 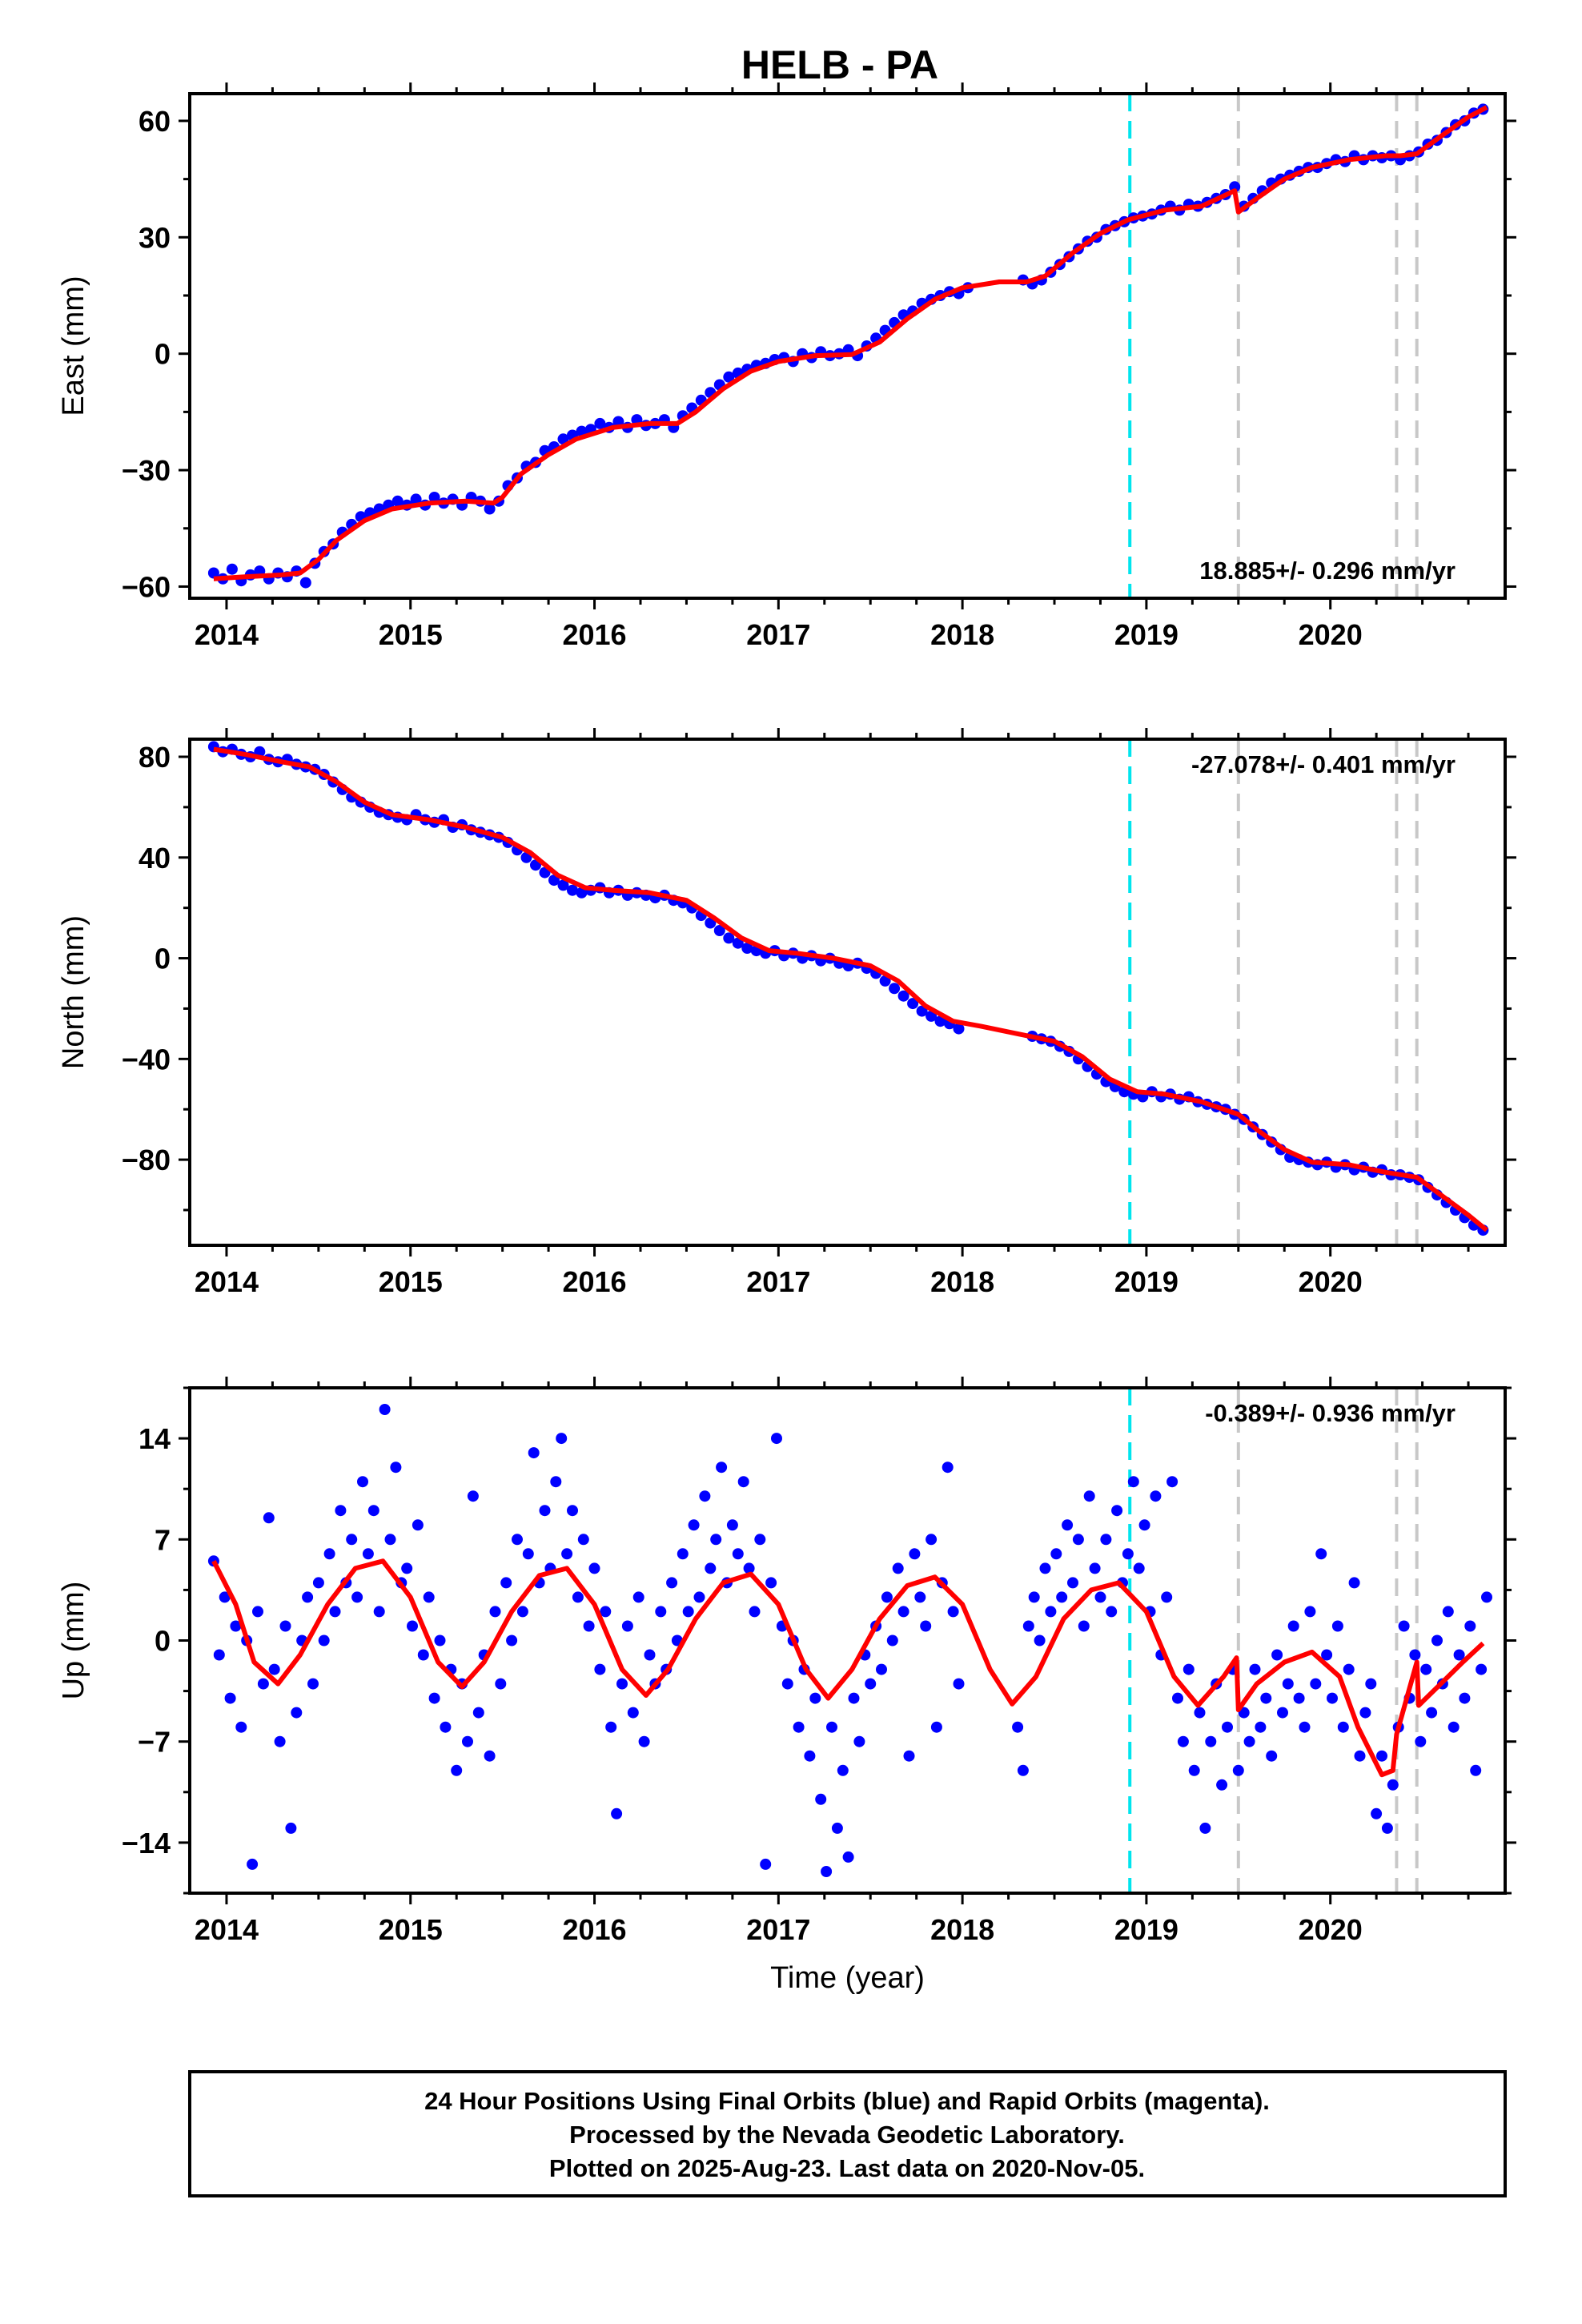 I want to click on x-tick-label: 2019, so click(x=1146, y=1929).